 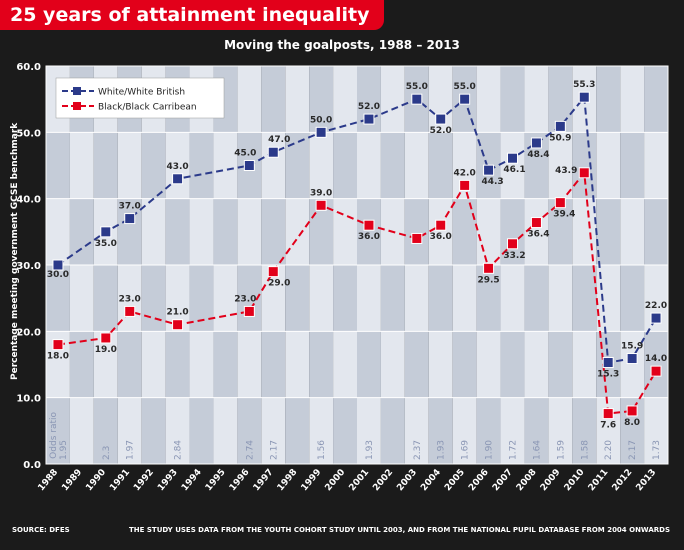 I want to click on odds-ratio-value: 2.74, so click(x=250, y=450).